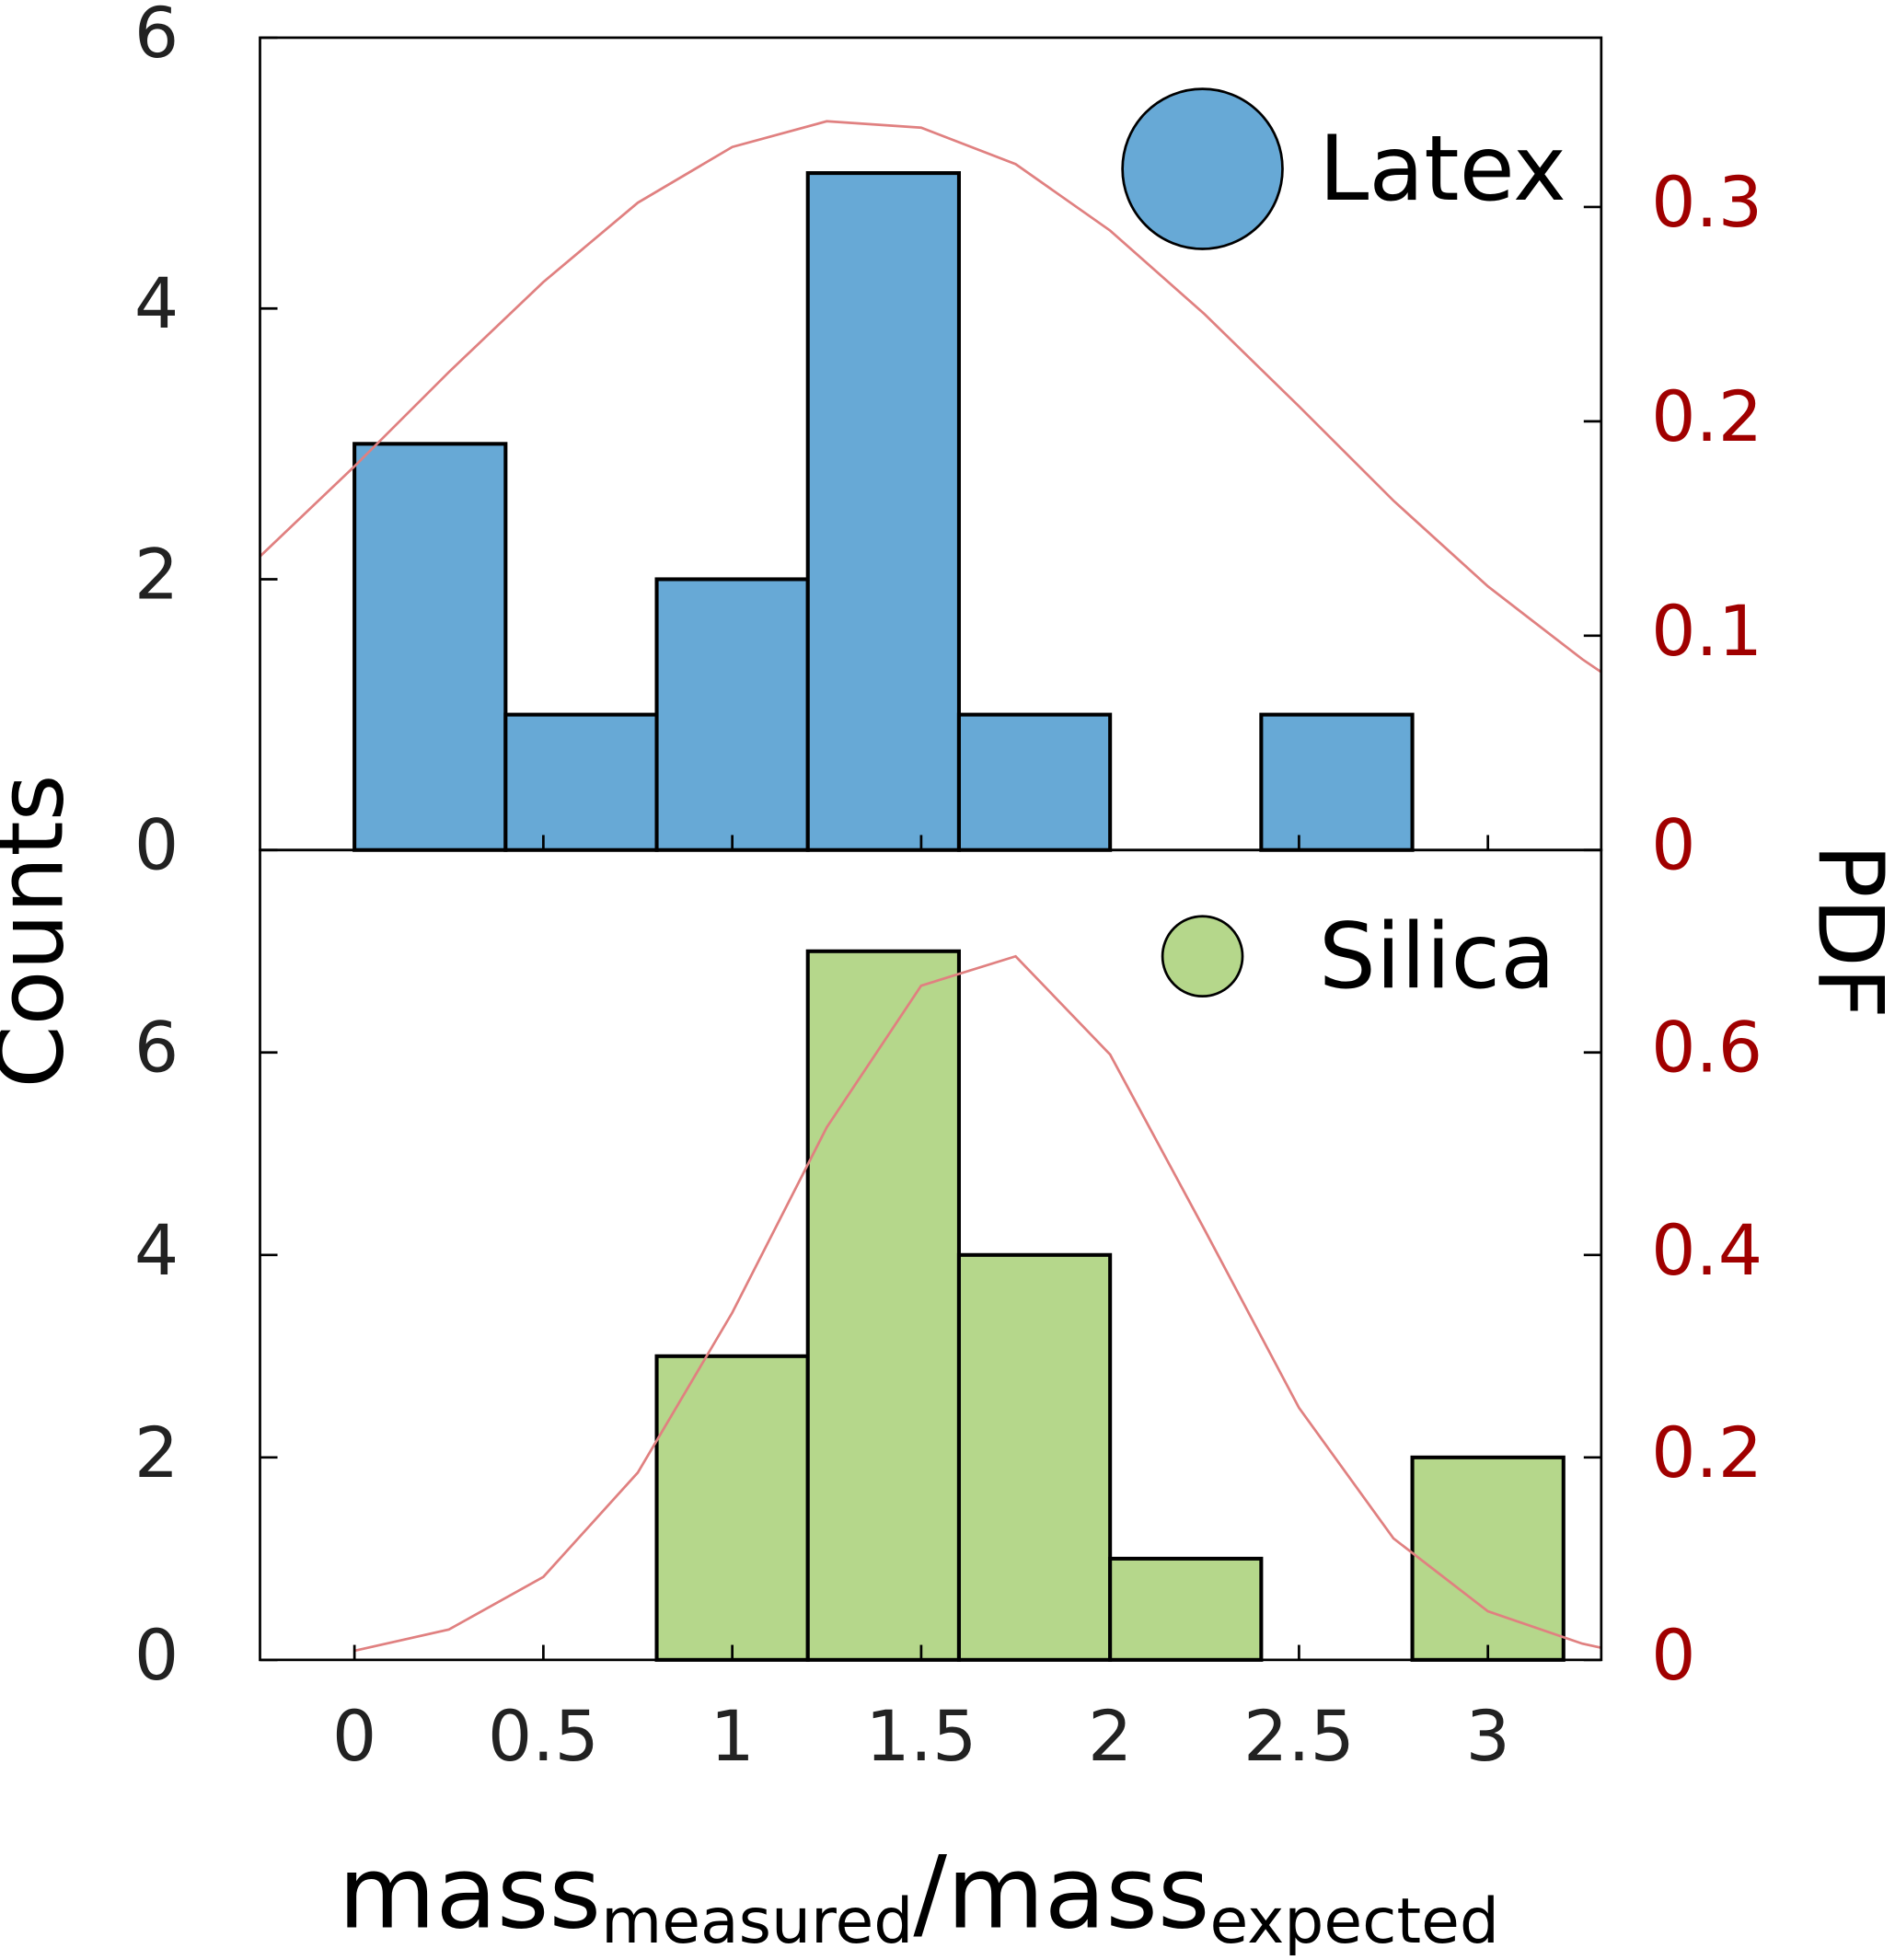 This screenshot has width=1895, height=1960. Describe the element at coordinates (1061, 1893) in the screenshot. I see `x-label-part: /mass` at that location.